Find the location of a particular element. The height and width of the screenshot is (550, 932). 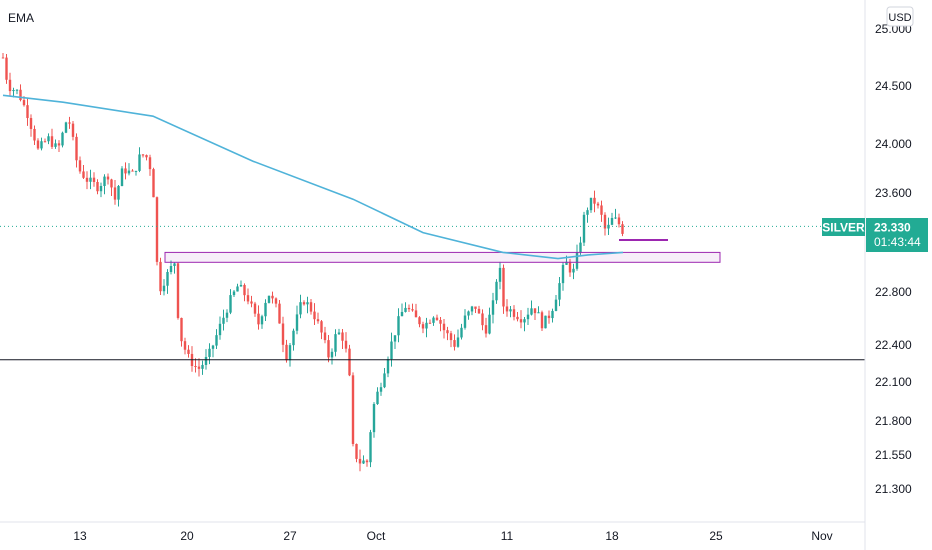

x-tick-label: 25 is located at coordinates (716, 536).